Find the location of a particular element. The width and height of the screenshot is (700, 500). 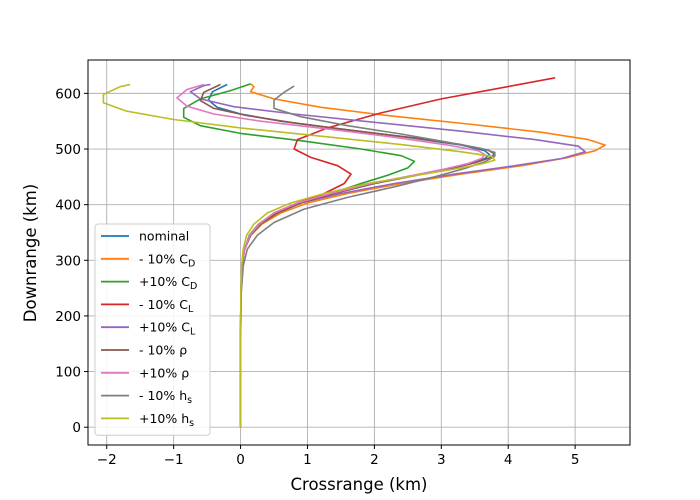

legend-label-main: +10% ρ is located at coordinates (164, 372).